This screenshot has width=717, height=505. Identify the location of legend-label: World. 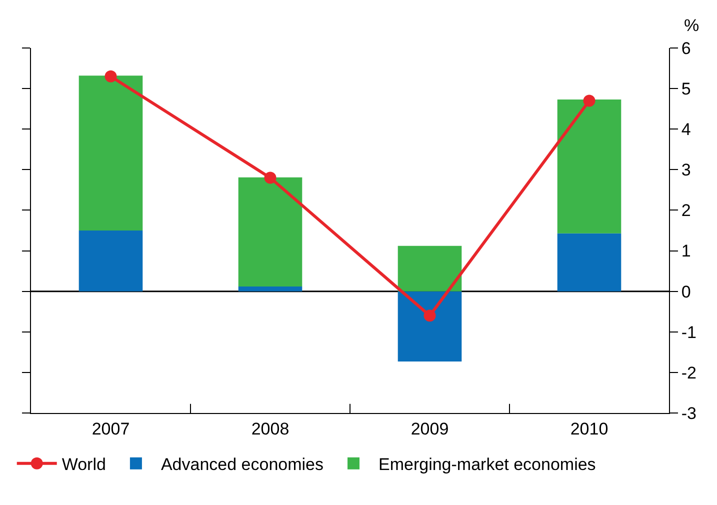
(84, 464).